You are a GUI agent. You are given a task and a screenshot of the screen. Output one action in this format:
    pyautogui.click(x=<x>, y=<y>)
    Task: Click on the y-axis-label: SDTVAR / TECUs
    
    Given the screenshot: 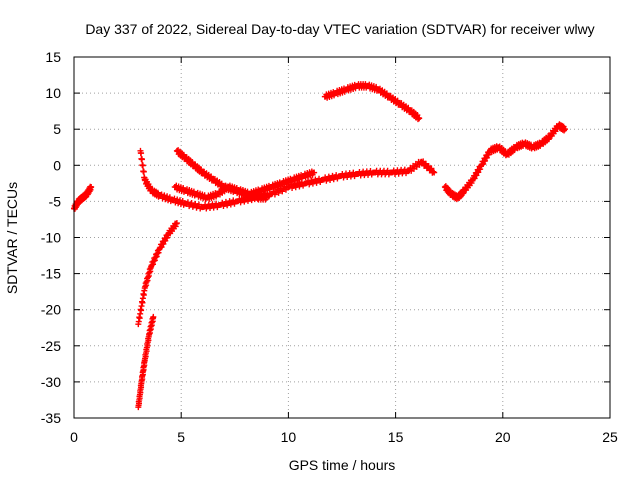 What is the action you would take?
    pyautogui.click(x=12, y=238)
    